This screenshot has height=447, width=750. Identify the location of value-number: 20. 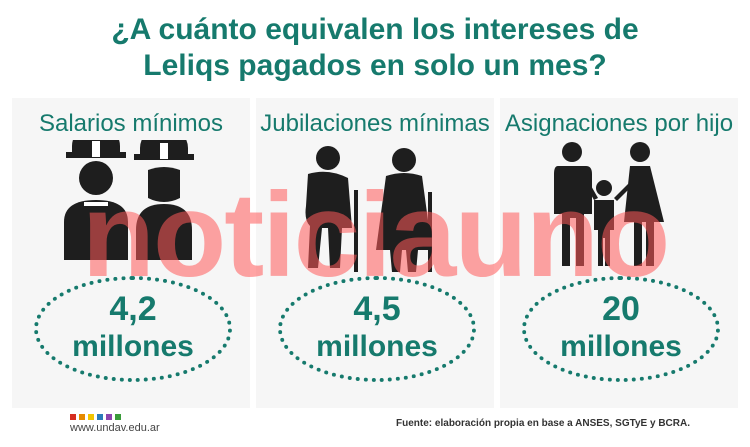
(621, 309).